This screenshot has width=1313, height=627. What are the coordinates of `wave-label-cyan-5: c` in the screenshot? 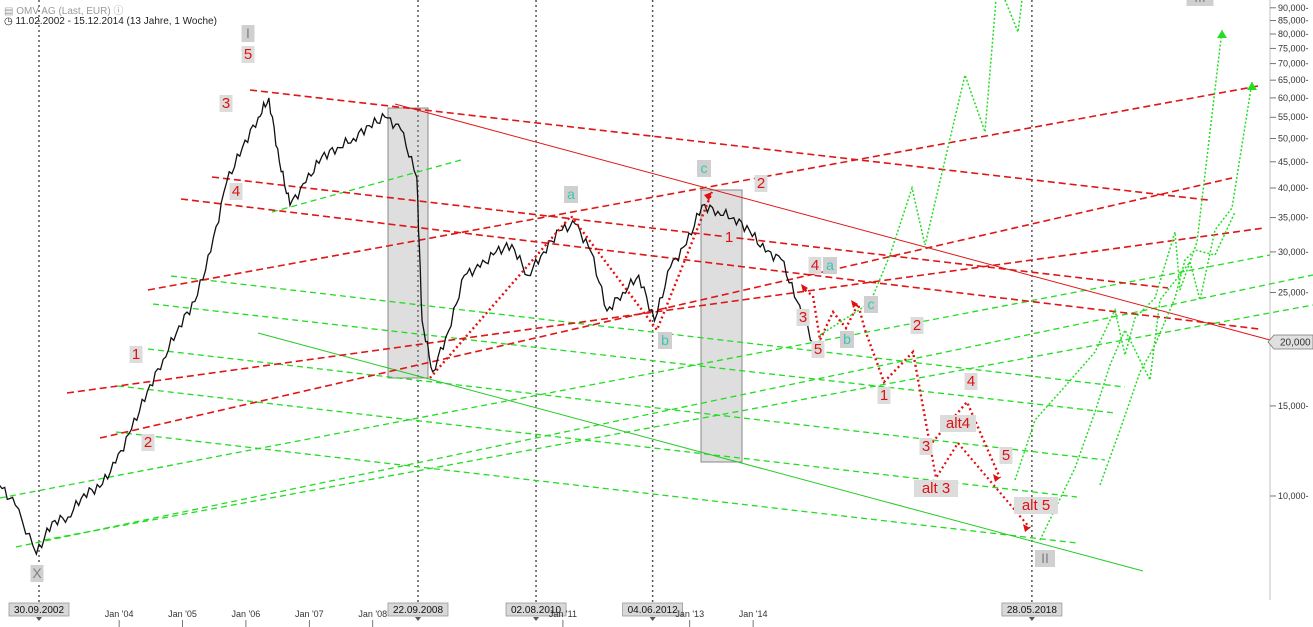 It's located at (871, 304).